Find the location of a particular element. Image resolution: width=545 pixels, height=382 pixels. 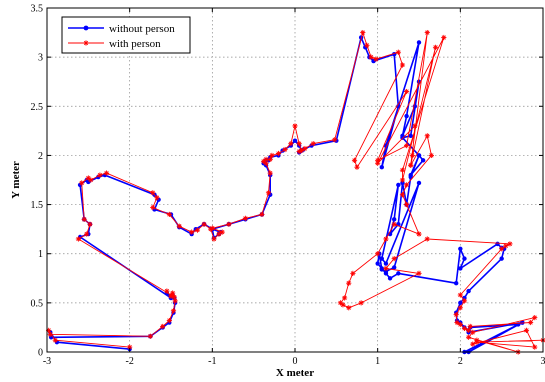

x-tick-label: 0 is located at coordinates (295, 361).